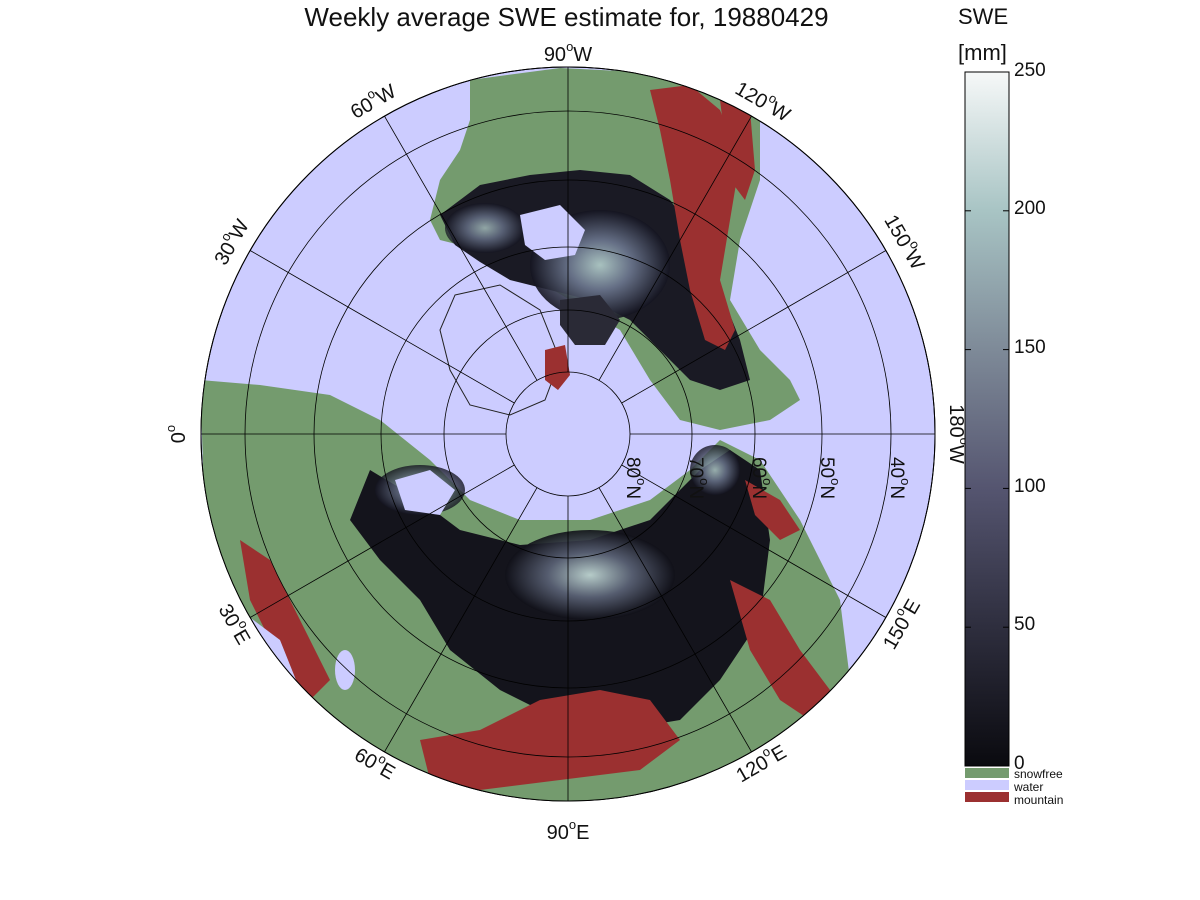 Image resolution: width=1200 pixels, height=900 pixels. Describe the element at coordinates (1025, 624) in the screenshot. I see `colorbar-tick-label: 50` at that location.